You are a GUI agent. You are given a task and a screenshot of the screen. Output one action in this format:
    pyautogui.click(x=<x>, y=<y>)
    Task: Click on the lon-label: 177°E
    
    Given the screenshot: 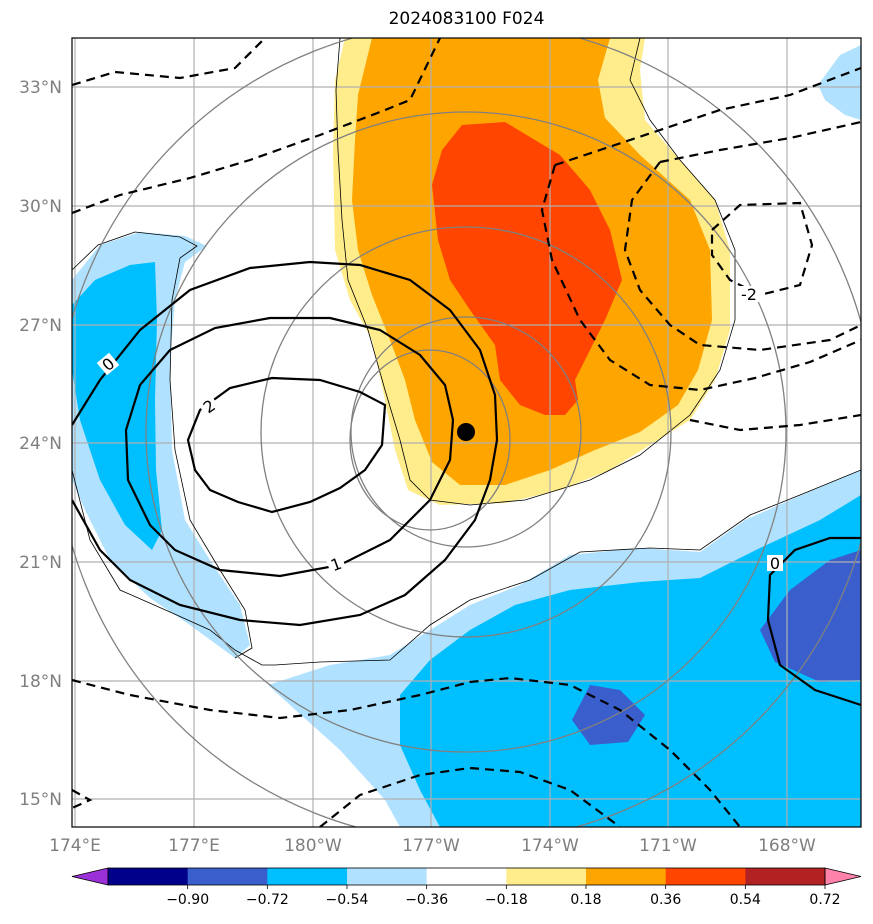 What is the action you would take?
    pyautogui.click(x=194, y=846)
    